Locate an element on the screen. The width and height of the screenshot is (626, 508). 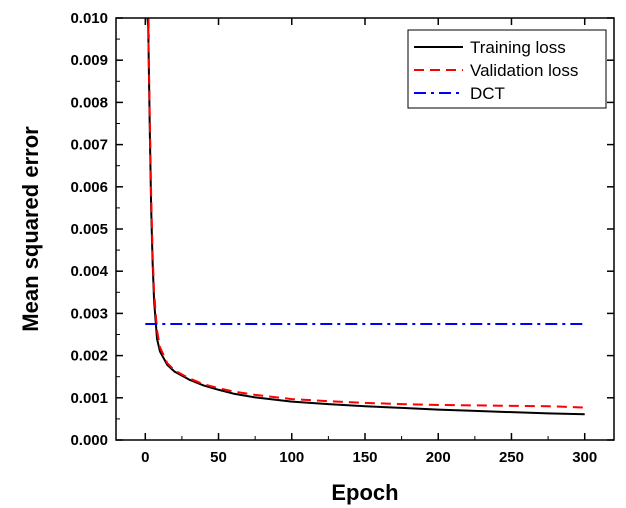
legend-box is located at coordinates (507, 69).